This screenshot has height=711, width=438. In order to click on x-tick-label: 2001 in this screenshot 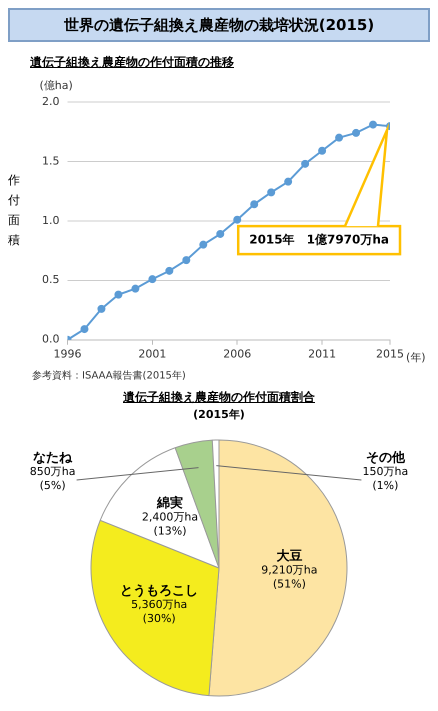, I will do `click(152, 353)`.